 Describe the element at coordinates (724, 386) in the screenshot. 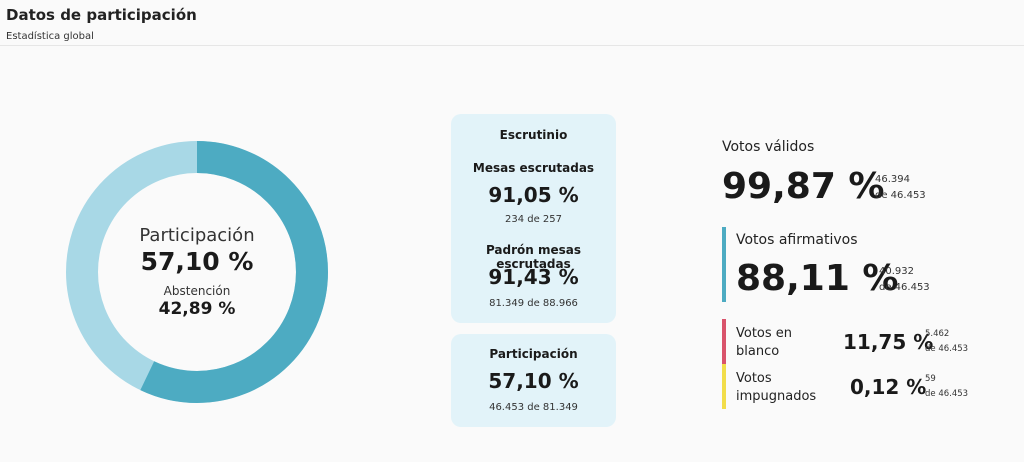

I see `votos-impugnados-bar` at that location.